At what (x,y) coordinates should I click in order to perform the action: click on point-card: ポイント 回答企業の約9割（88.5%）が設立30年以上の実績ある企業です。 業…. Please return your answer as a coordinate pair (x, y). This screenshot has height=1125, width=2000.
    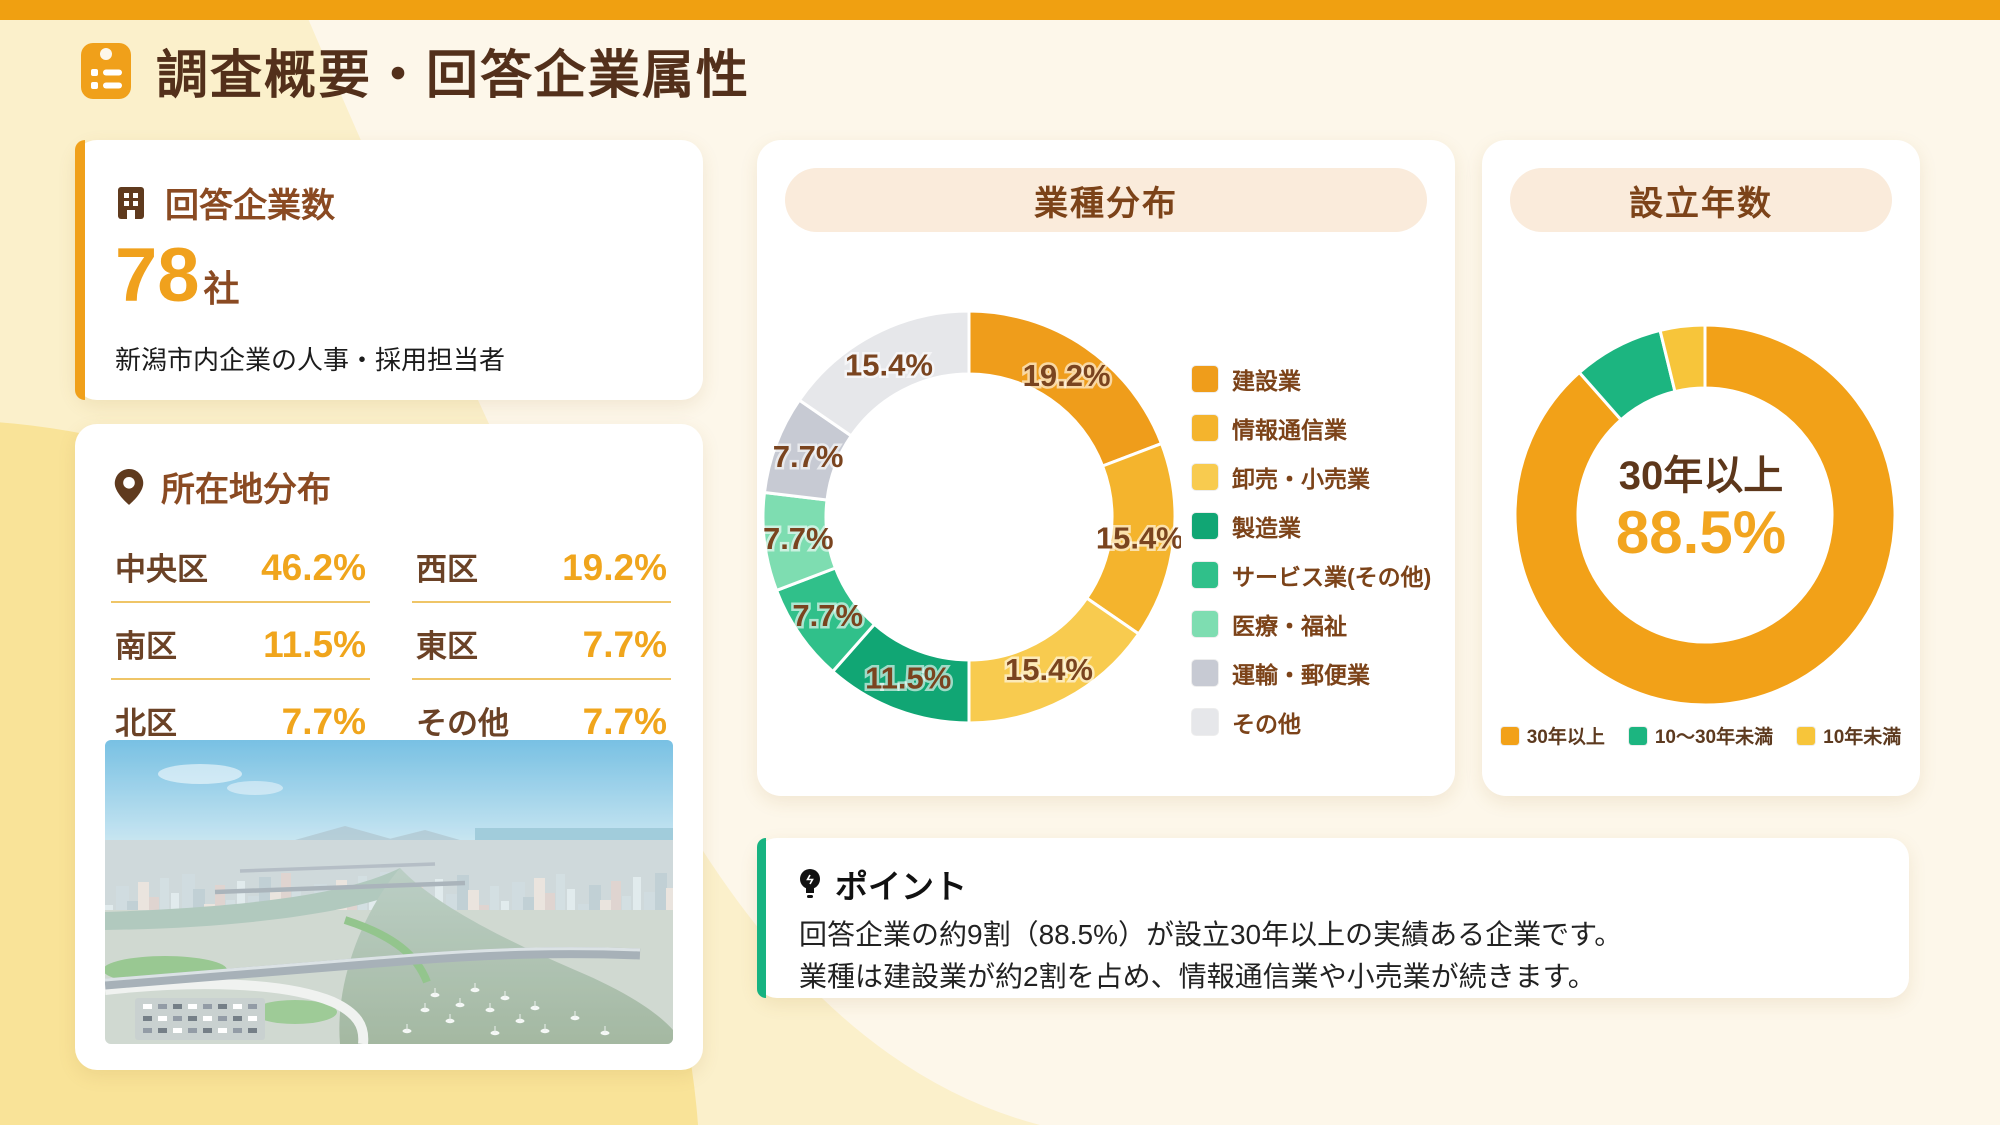
    Looking at the image, I should click on (1333, 918).